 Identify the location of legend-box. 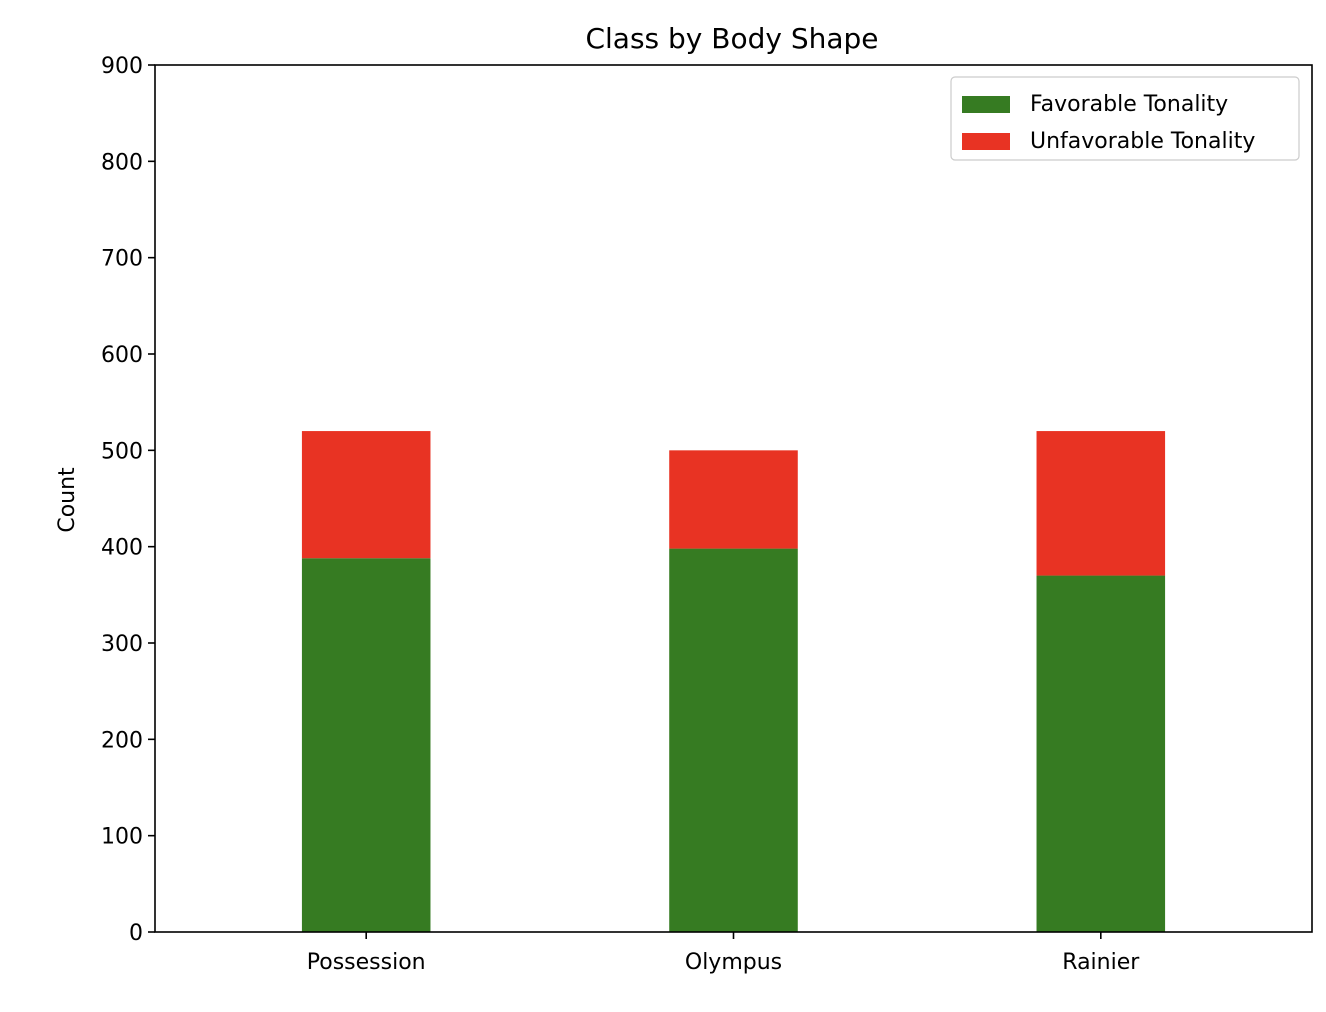
(1125, 118).